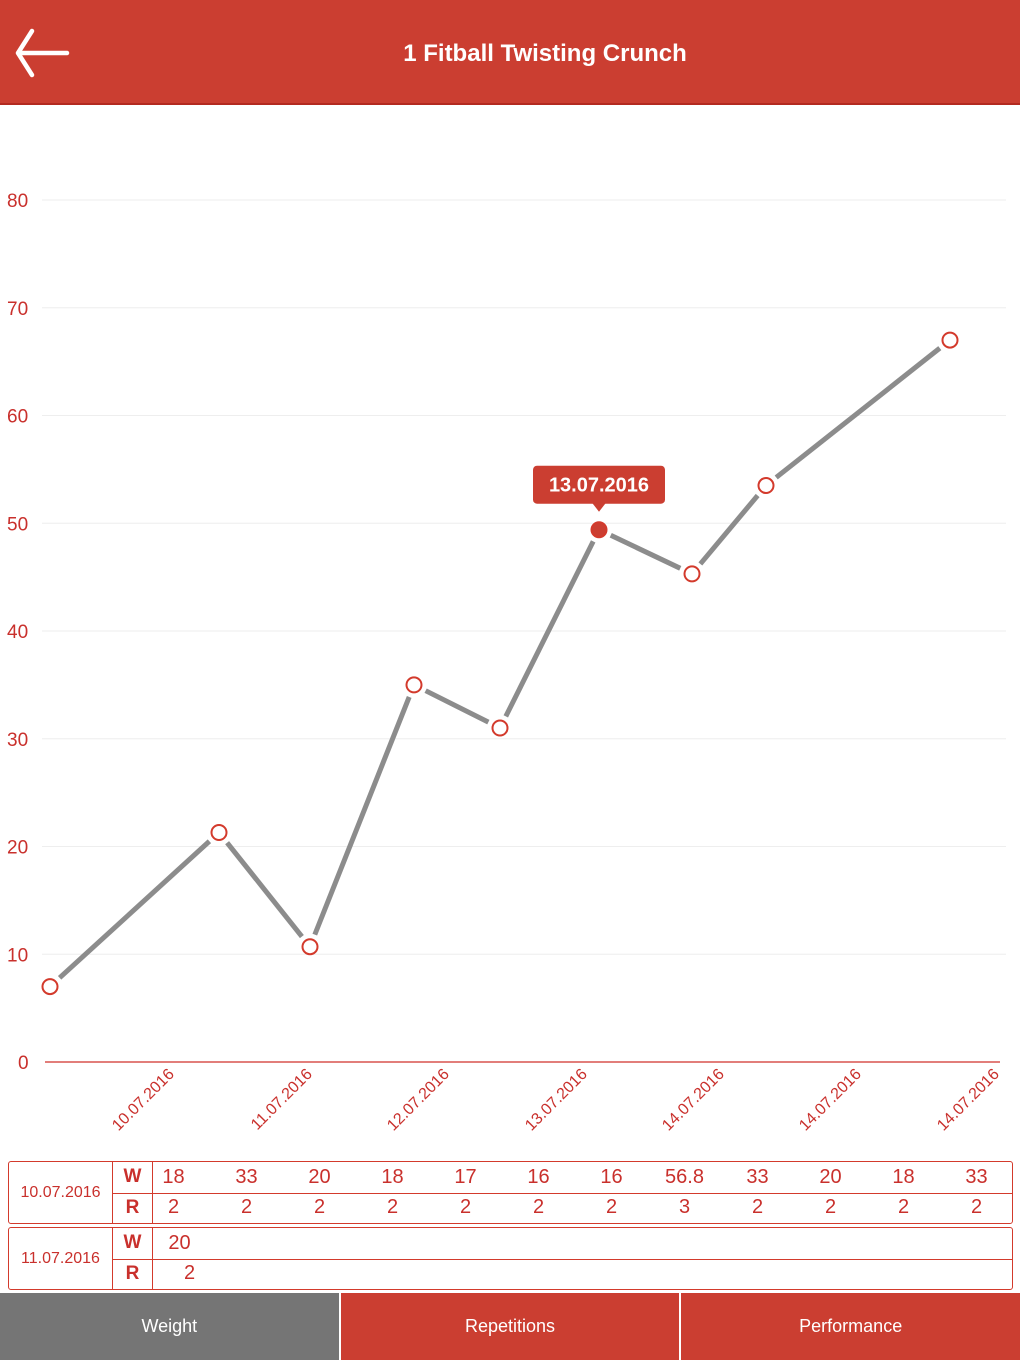 The image size is (1020, 1360). I want to click on y-tick-label: 70, so click(17, 309).